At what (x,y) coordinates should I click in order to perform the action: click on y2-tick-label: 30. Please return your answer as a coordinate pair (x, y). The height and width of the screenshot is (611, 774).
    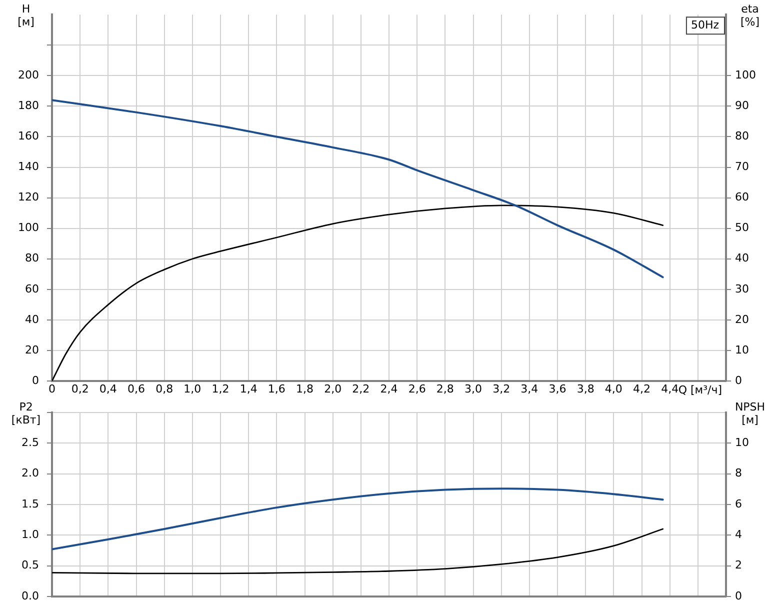
    Looking at the image, I should click on (742, 289).